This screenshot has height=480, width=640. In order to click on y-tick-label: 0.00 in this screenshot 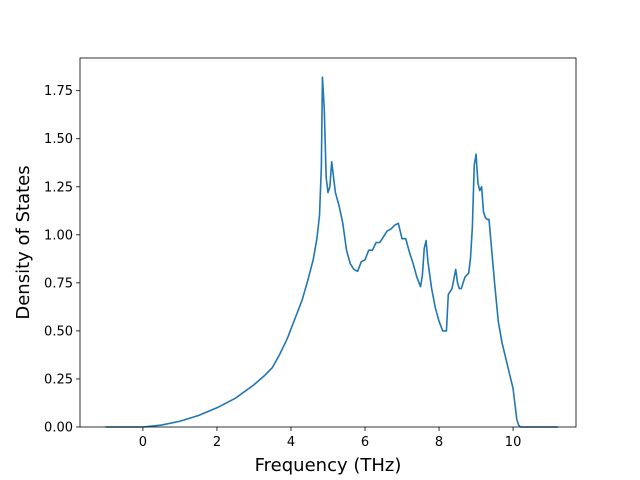, I will do `click(58, 428)`.